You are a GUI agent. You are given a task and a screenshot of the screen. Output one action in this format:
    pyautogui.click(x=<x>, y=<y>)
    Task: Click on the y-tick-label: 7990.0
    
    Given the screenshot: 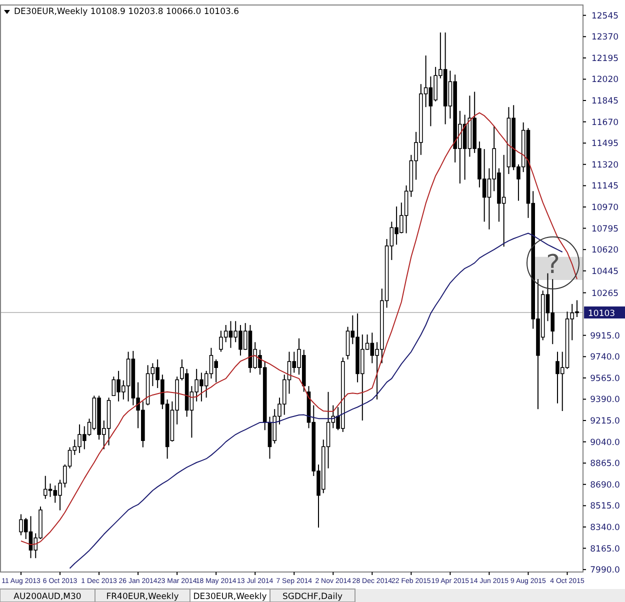 What is the action you would take?
    pyautogui.click(x=605, y=571)
    